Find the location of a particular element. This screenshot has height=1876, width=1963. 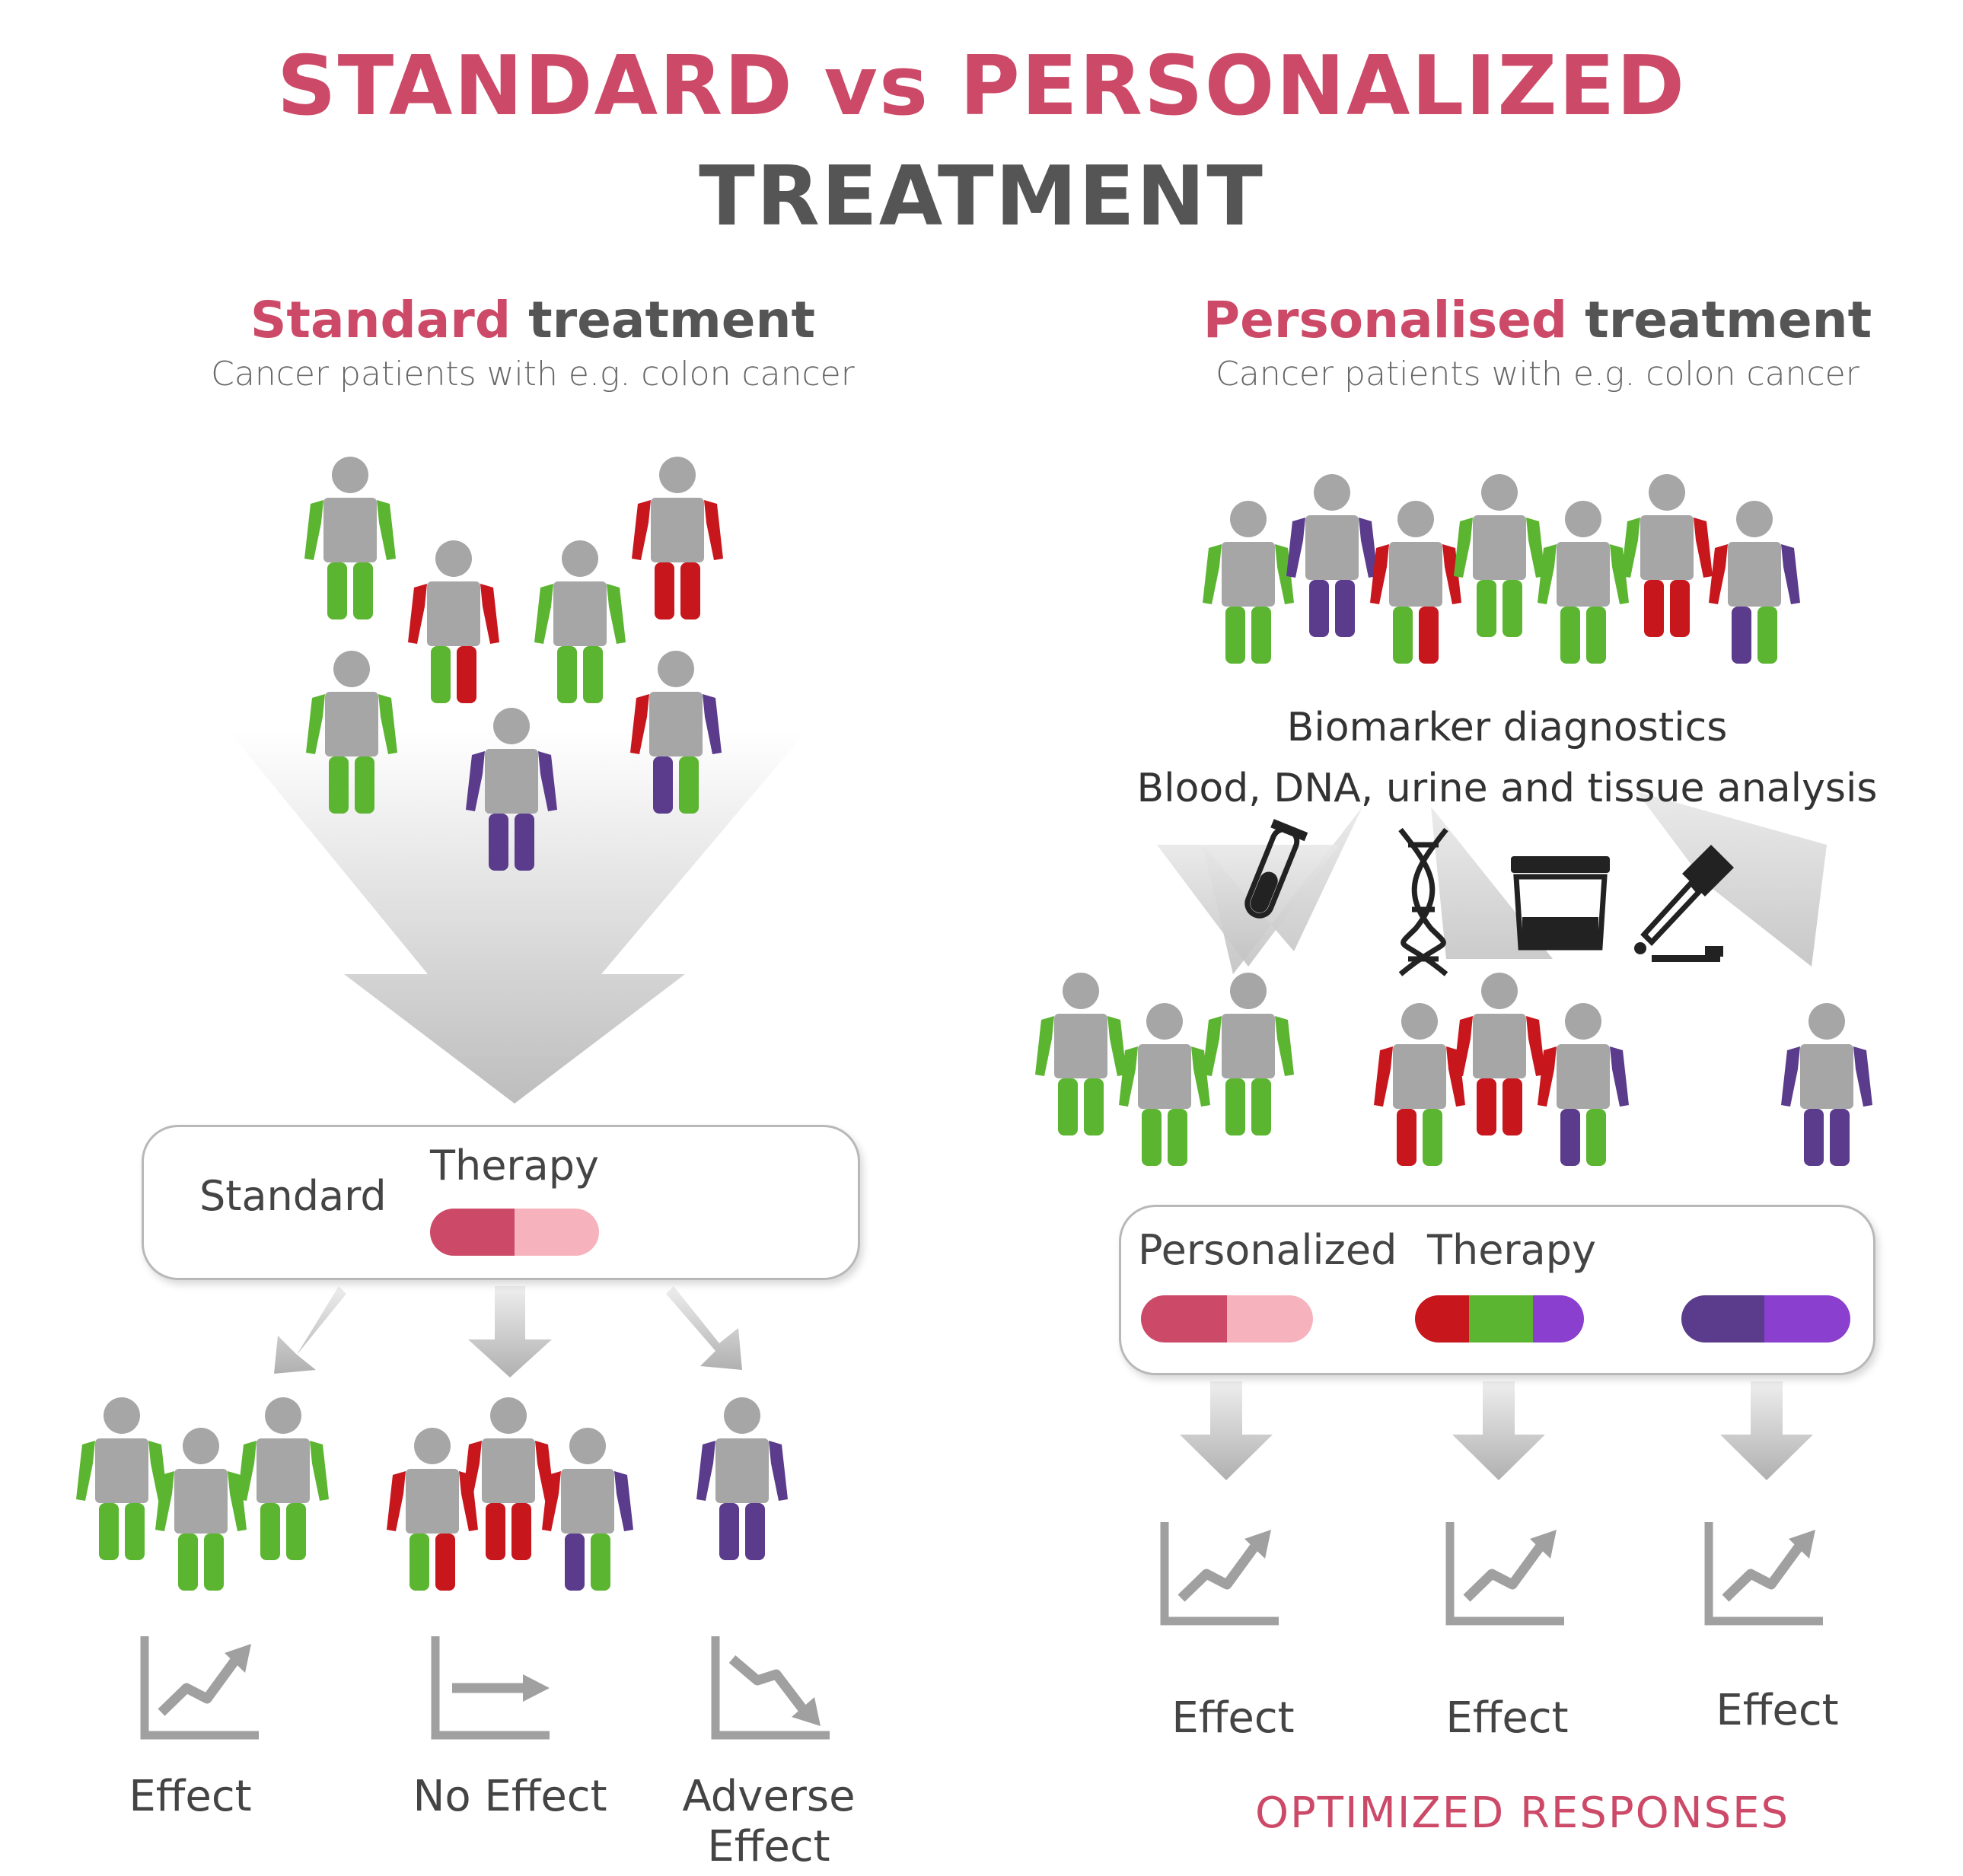

right-heading-accent: Personalised is located at coordinates (1386, 320).